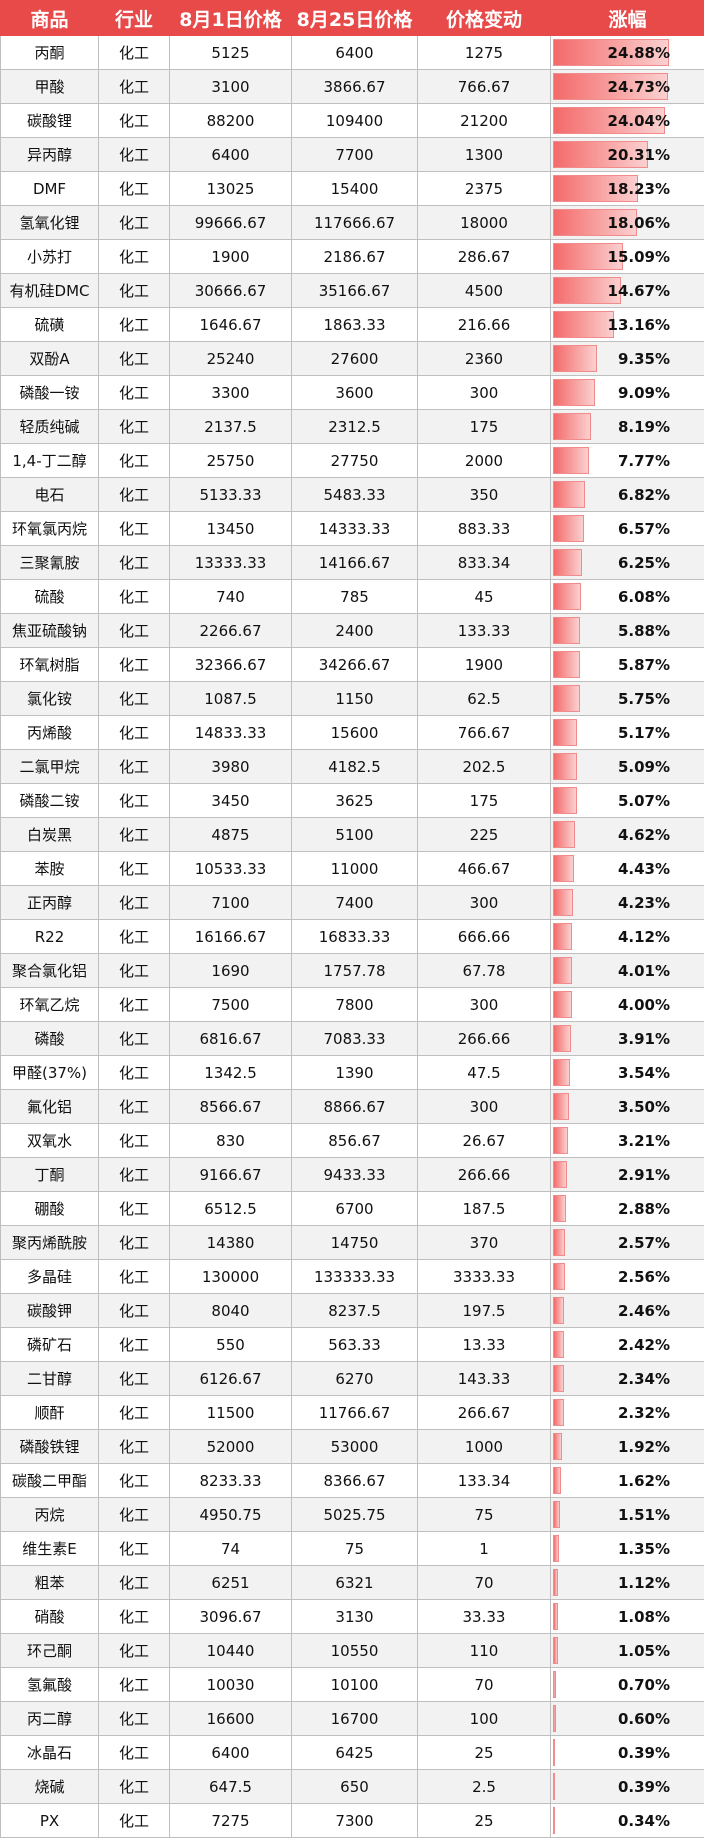  I want to click on increase-value: 1.12%, so click(661, 1583).